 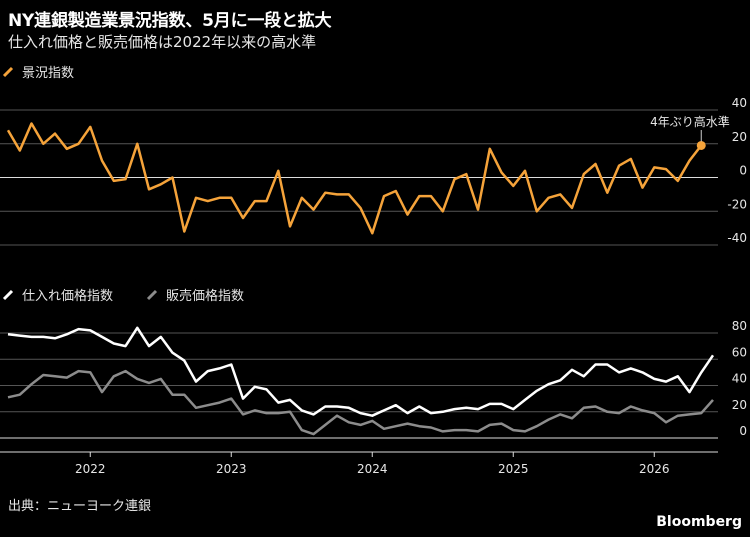 What do you see at coordinates (699, 522) in the screenshot?
I see `brand-logo-text: Bloomberg` at bounding box center [699, 522].